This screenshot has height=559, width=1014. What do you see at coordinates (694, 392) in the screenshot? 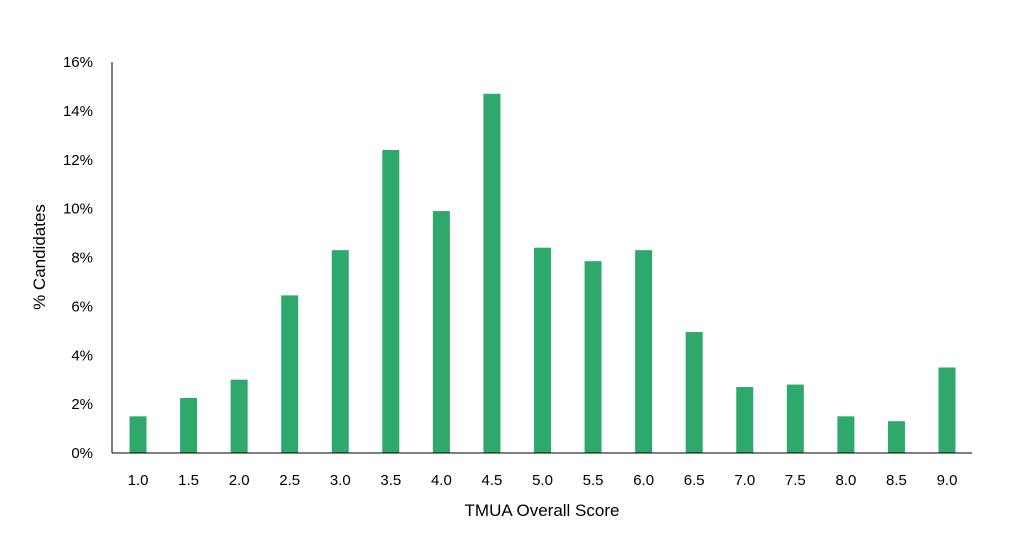
I see `bar-6.5` at bounding box center [694, 392].